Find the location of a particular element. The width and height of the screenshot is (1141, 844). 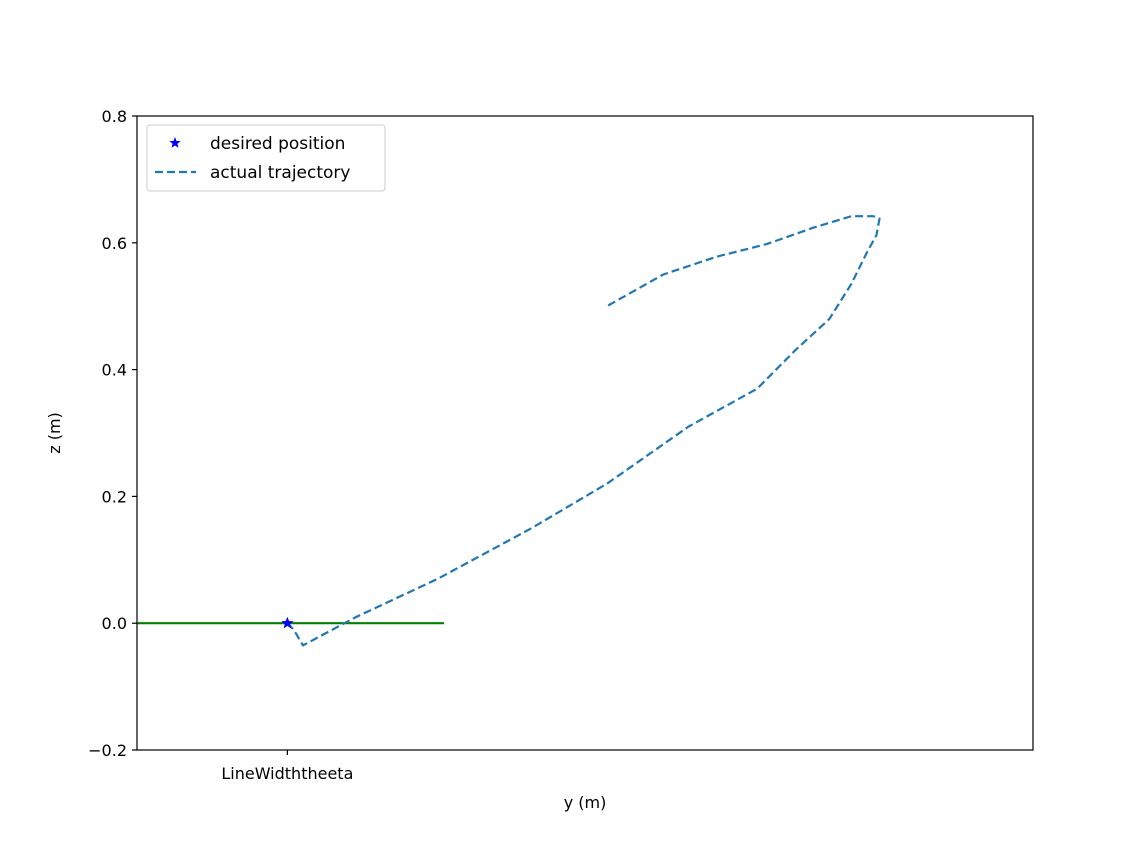

desired-position-marker is located at coordinates (287, 622).